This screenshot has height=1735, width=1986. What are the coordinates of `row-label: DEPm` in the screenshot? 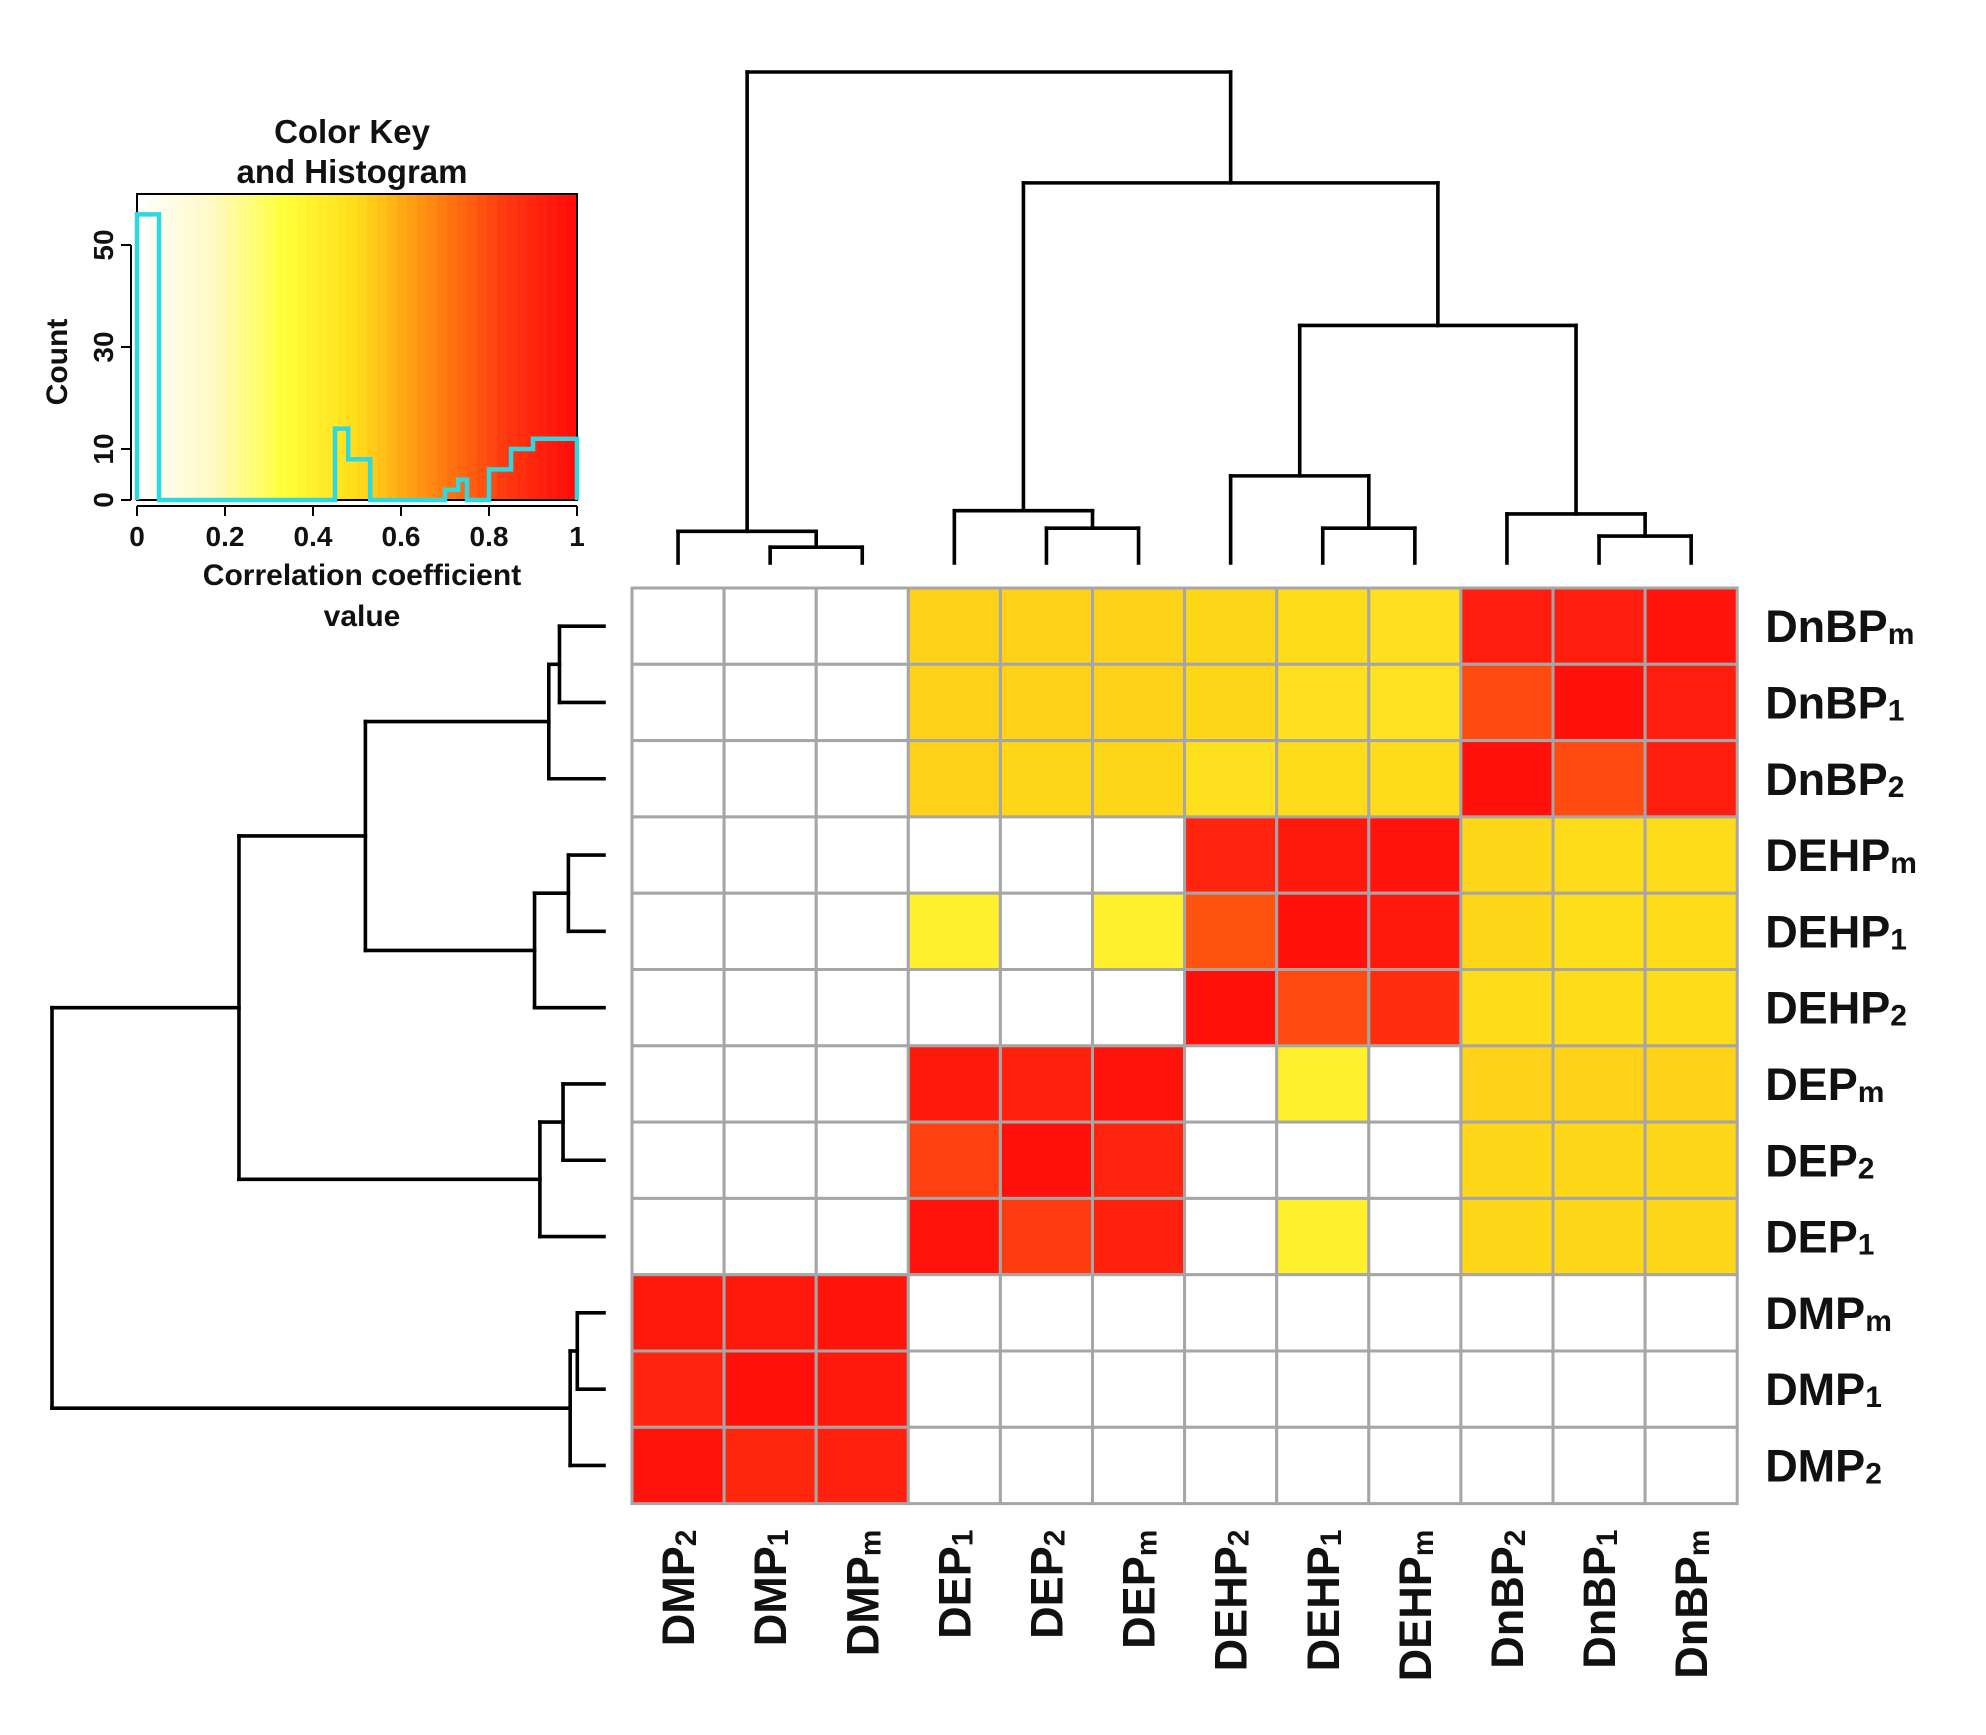 It's located at (1824, 1084).